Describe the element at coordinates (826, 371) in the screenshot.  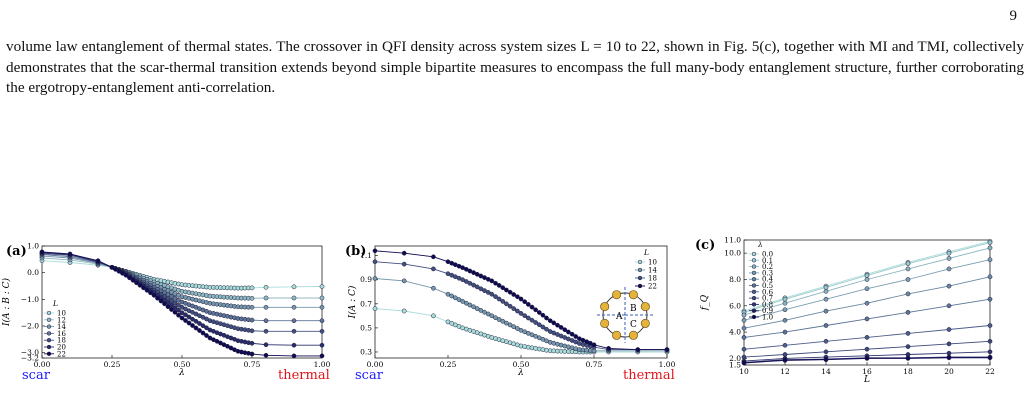
I see `x-tick-label: 14` at that location.